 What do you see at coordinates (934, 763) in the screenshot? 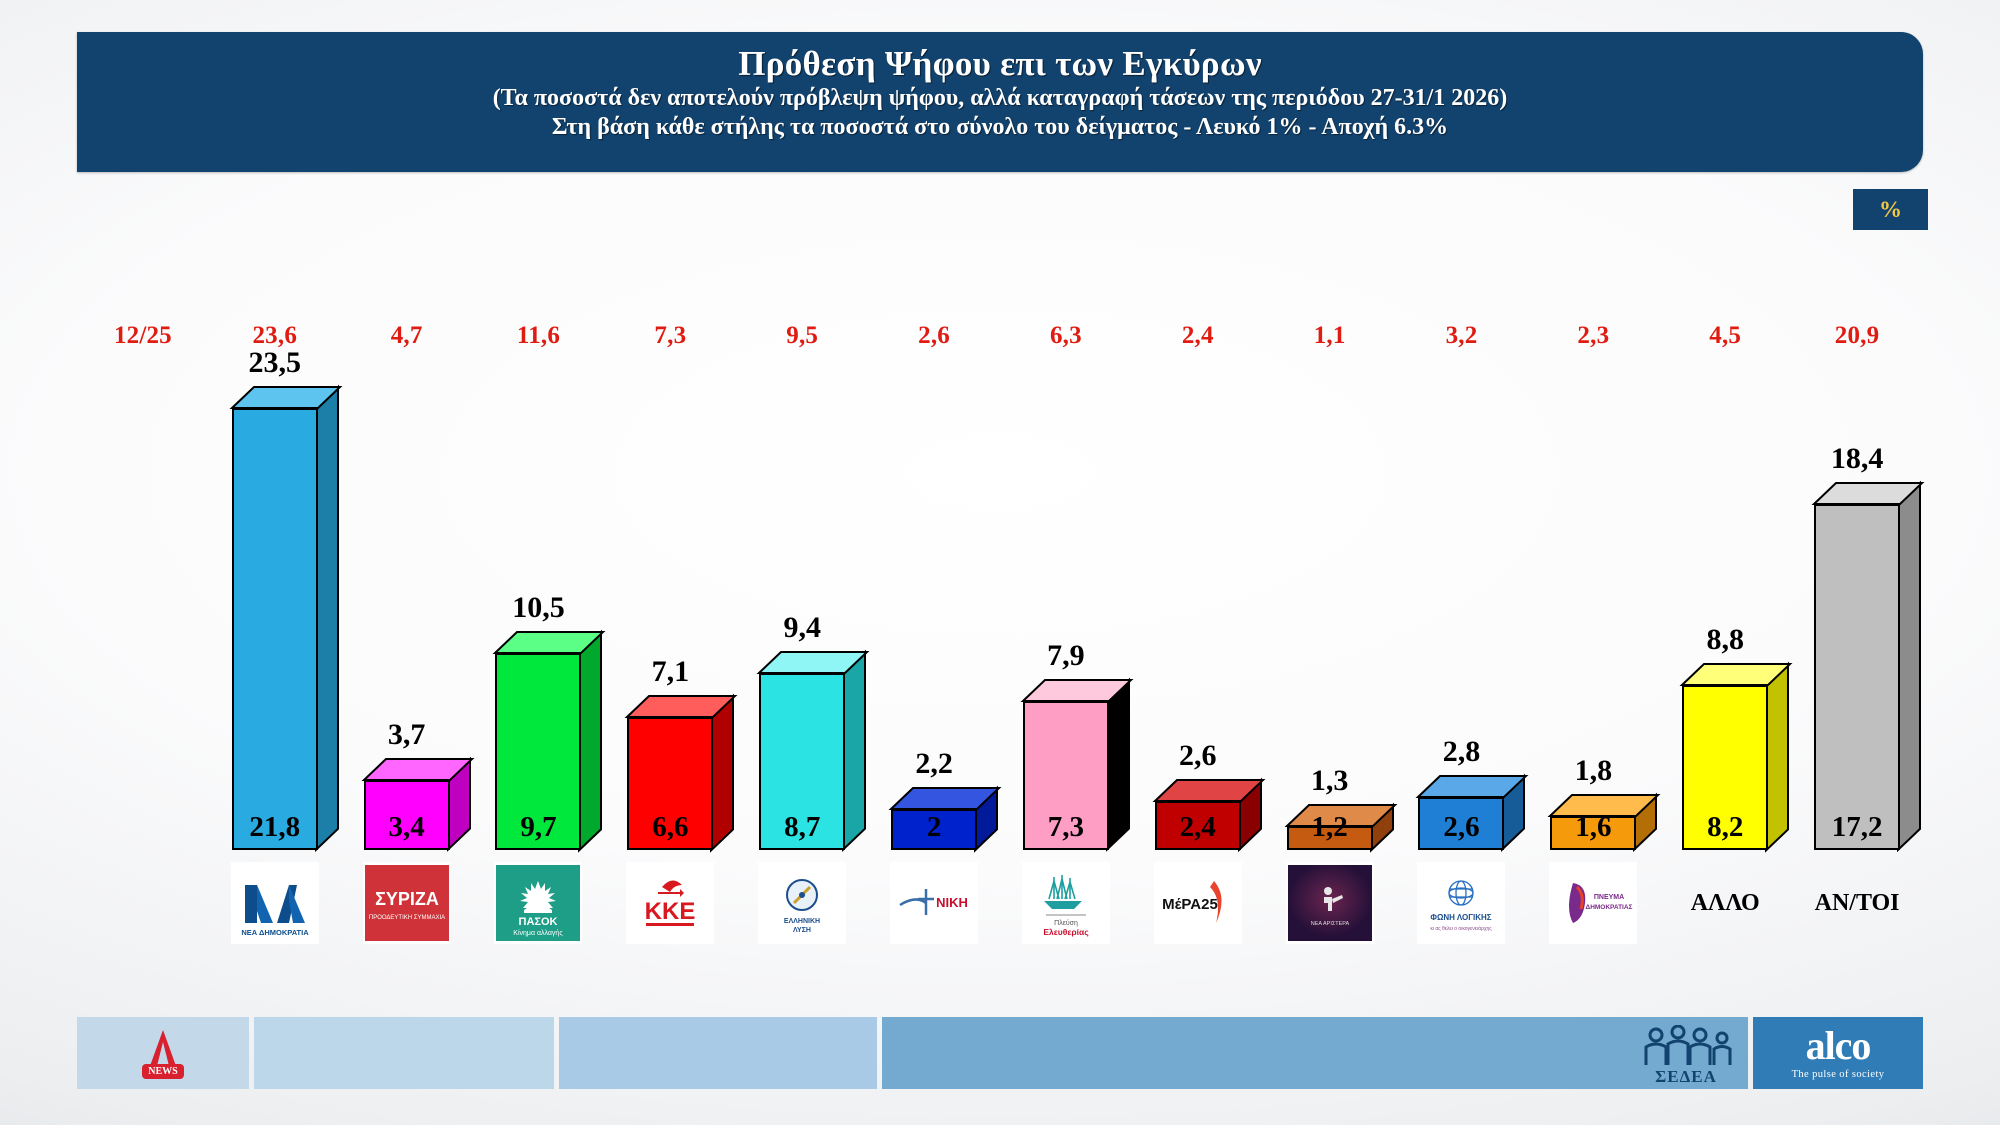
I see `bar-top-label: 2,2` at bounding box center [934, 763].